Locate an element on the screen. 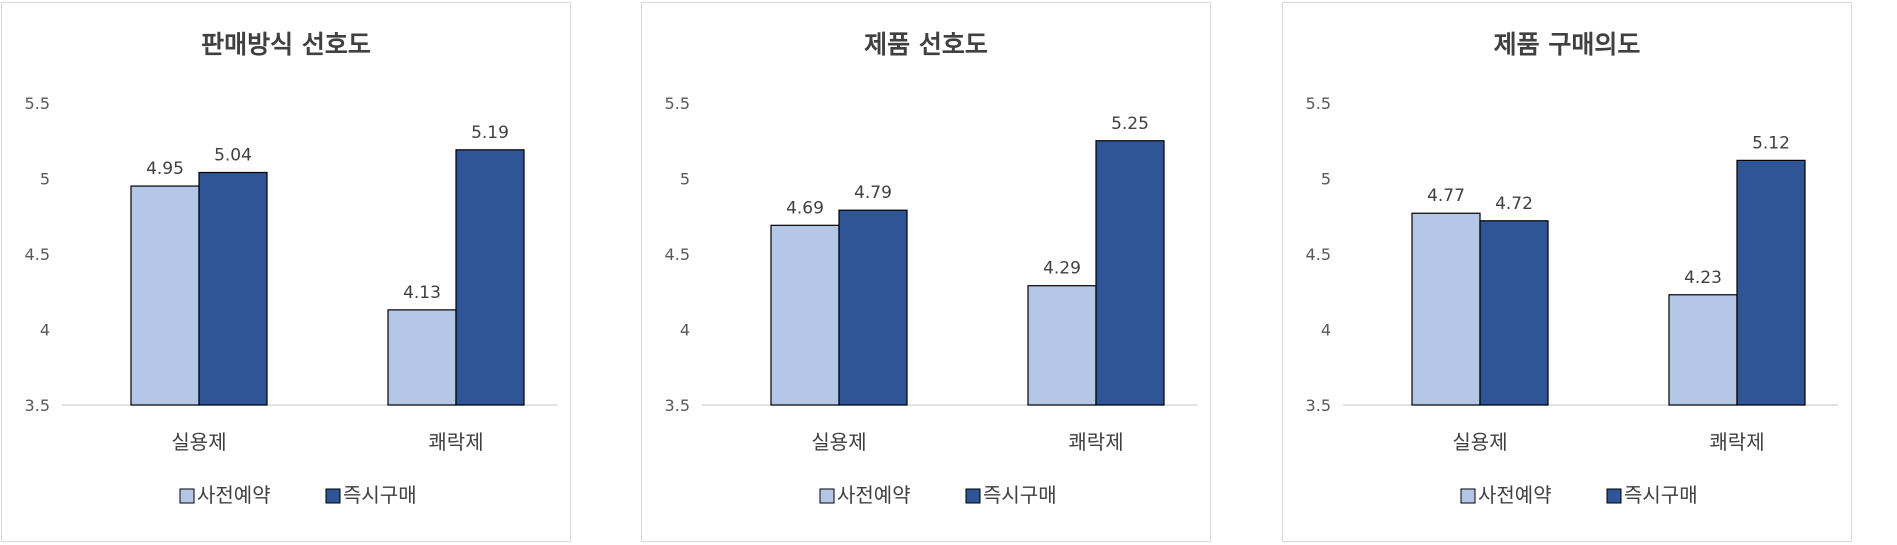  chart-title: 제품 구매의도 is located at coordinates (1567, 44).